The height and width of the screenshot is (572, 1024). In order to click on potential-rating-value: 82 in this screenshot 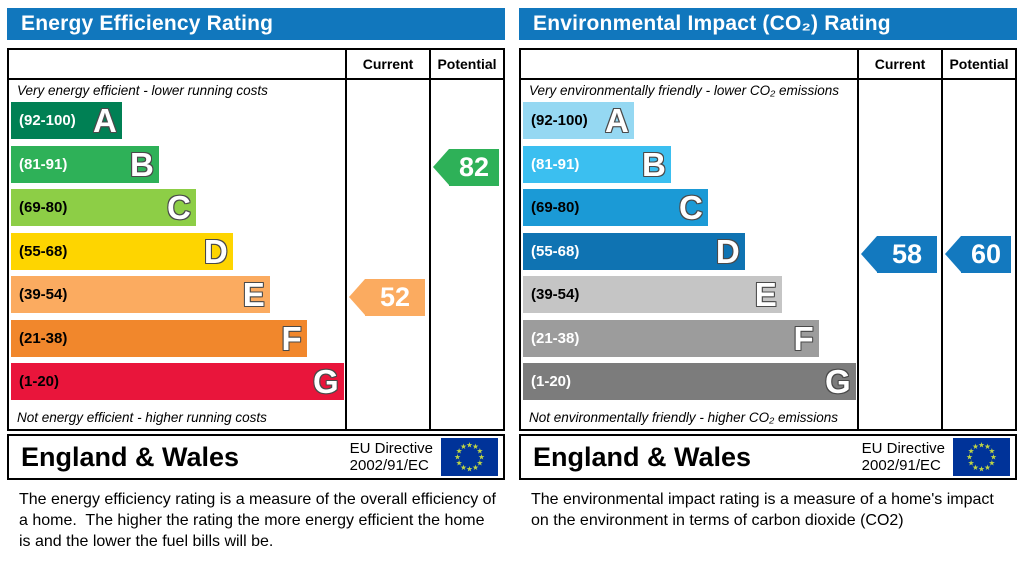, I will do `click(474, 167)`.